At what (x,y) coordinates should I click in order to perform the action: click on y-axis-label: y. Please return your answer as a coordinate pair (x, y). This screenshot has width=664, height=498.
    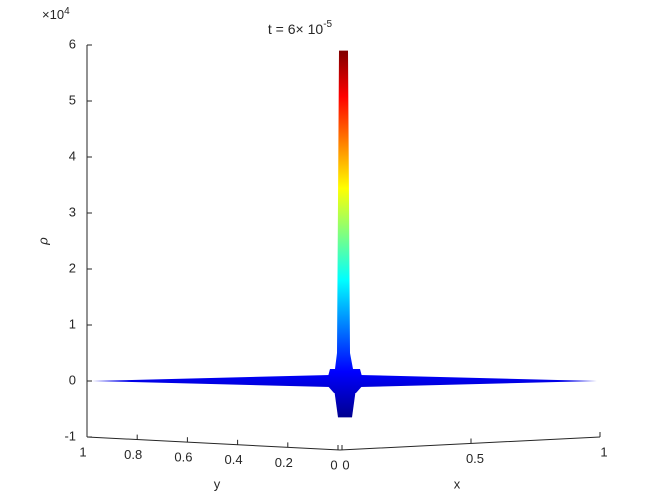
    Looking at the image, I should click on (217, 483).